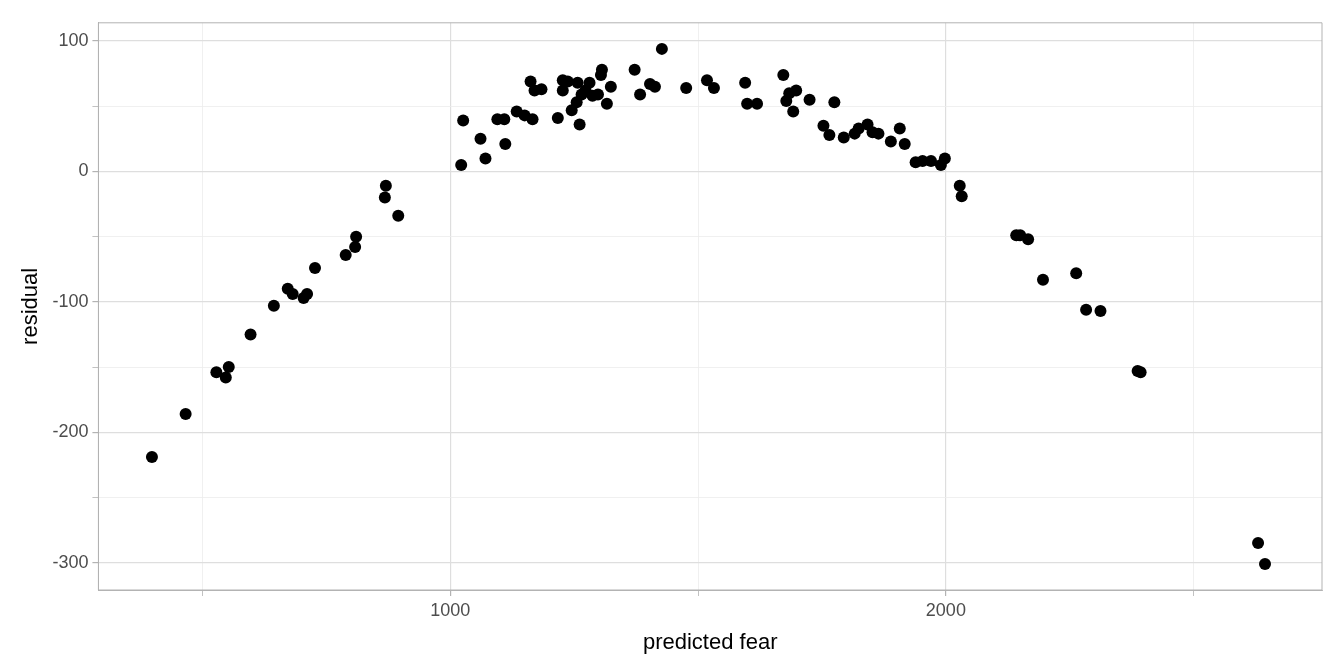 The width and height of the screenshot is (1344, 672). I want to click on y-tick-label: -300, so click(70, 561).